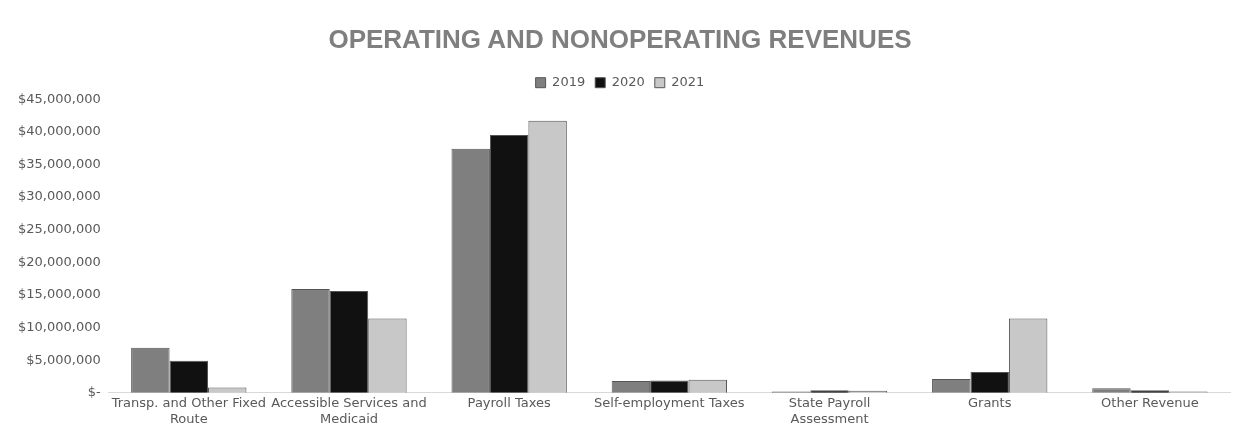  I want to click on chart-title: OPERATING AND NONOPERATING REVENUES, so click(620, 38).